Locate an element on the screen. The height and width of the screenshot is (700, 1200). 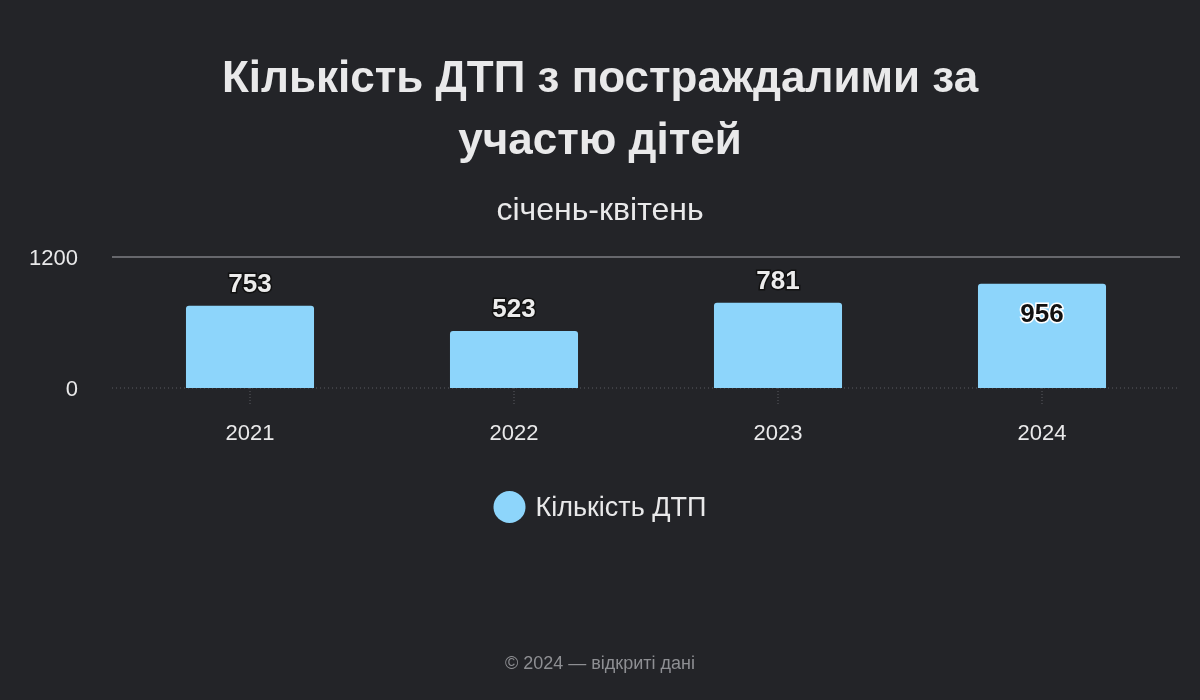
x-tick-label: 2022 is located at coordinates (514, 432).